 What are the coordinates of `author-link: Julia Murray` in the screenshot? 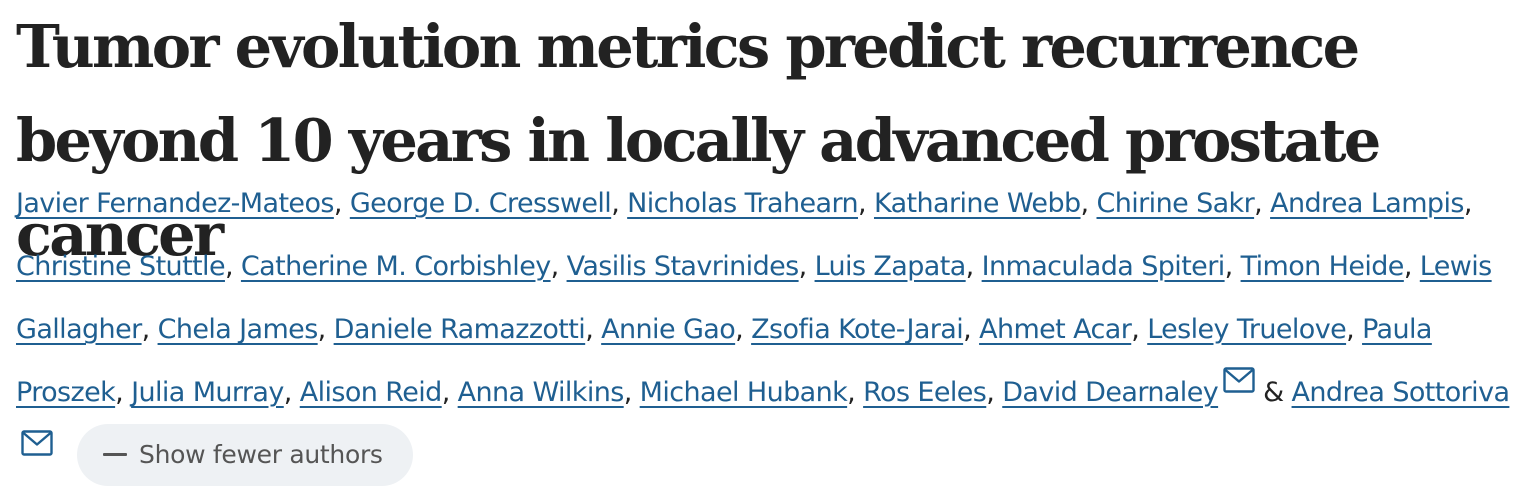 It's located at (207, 392).